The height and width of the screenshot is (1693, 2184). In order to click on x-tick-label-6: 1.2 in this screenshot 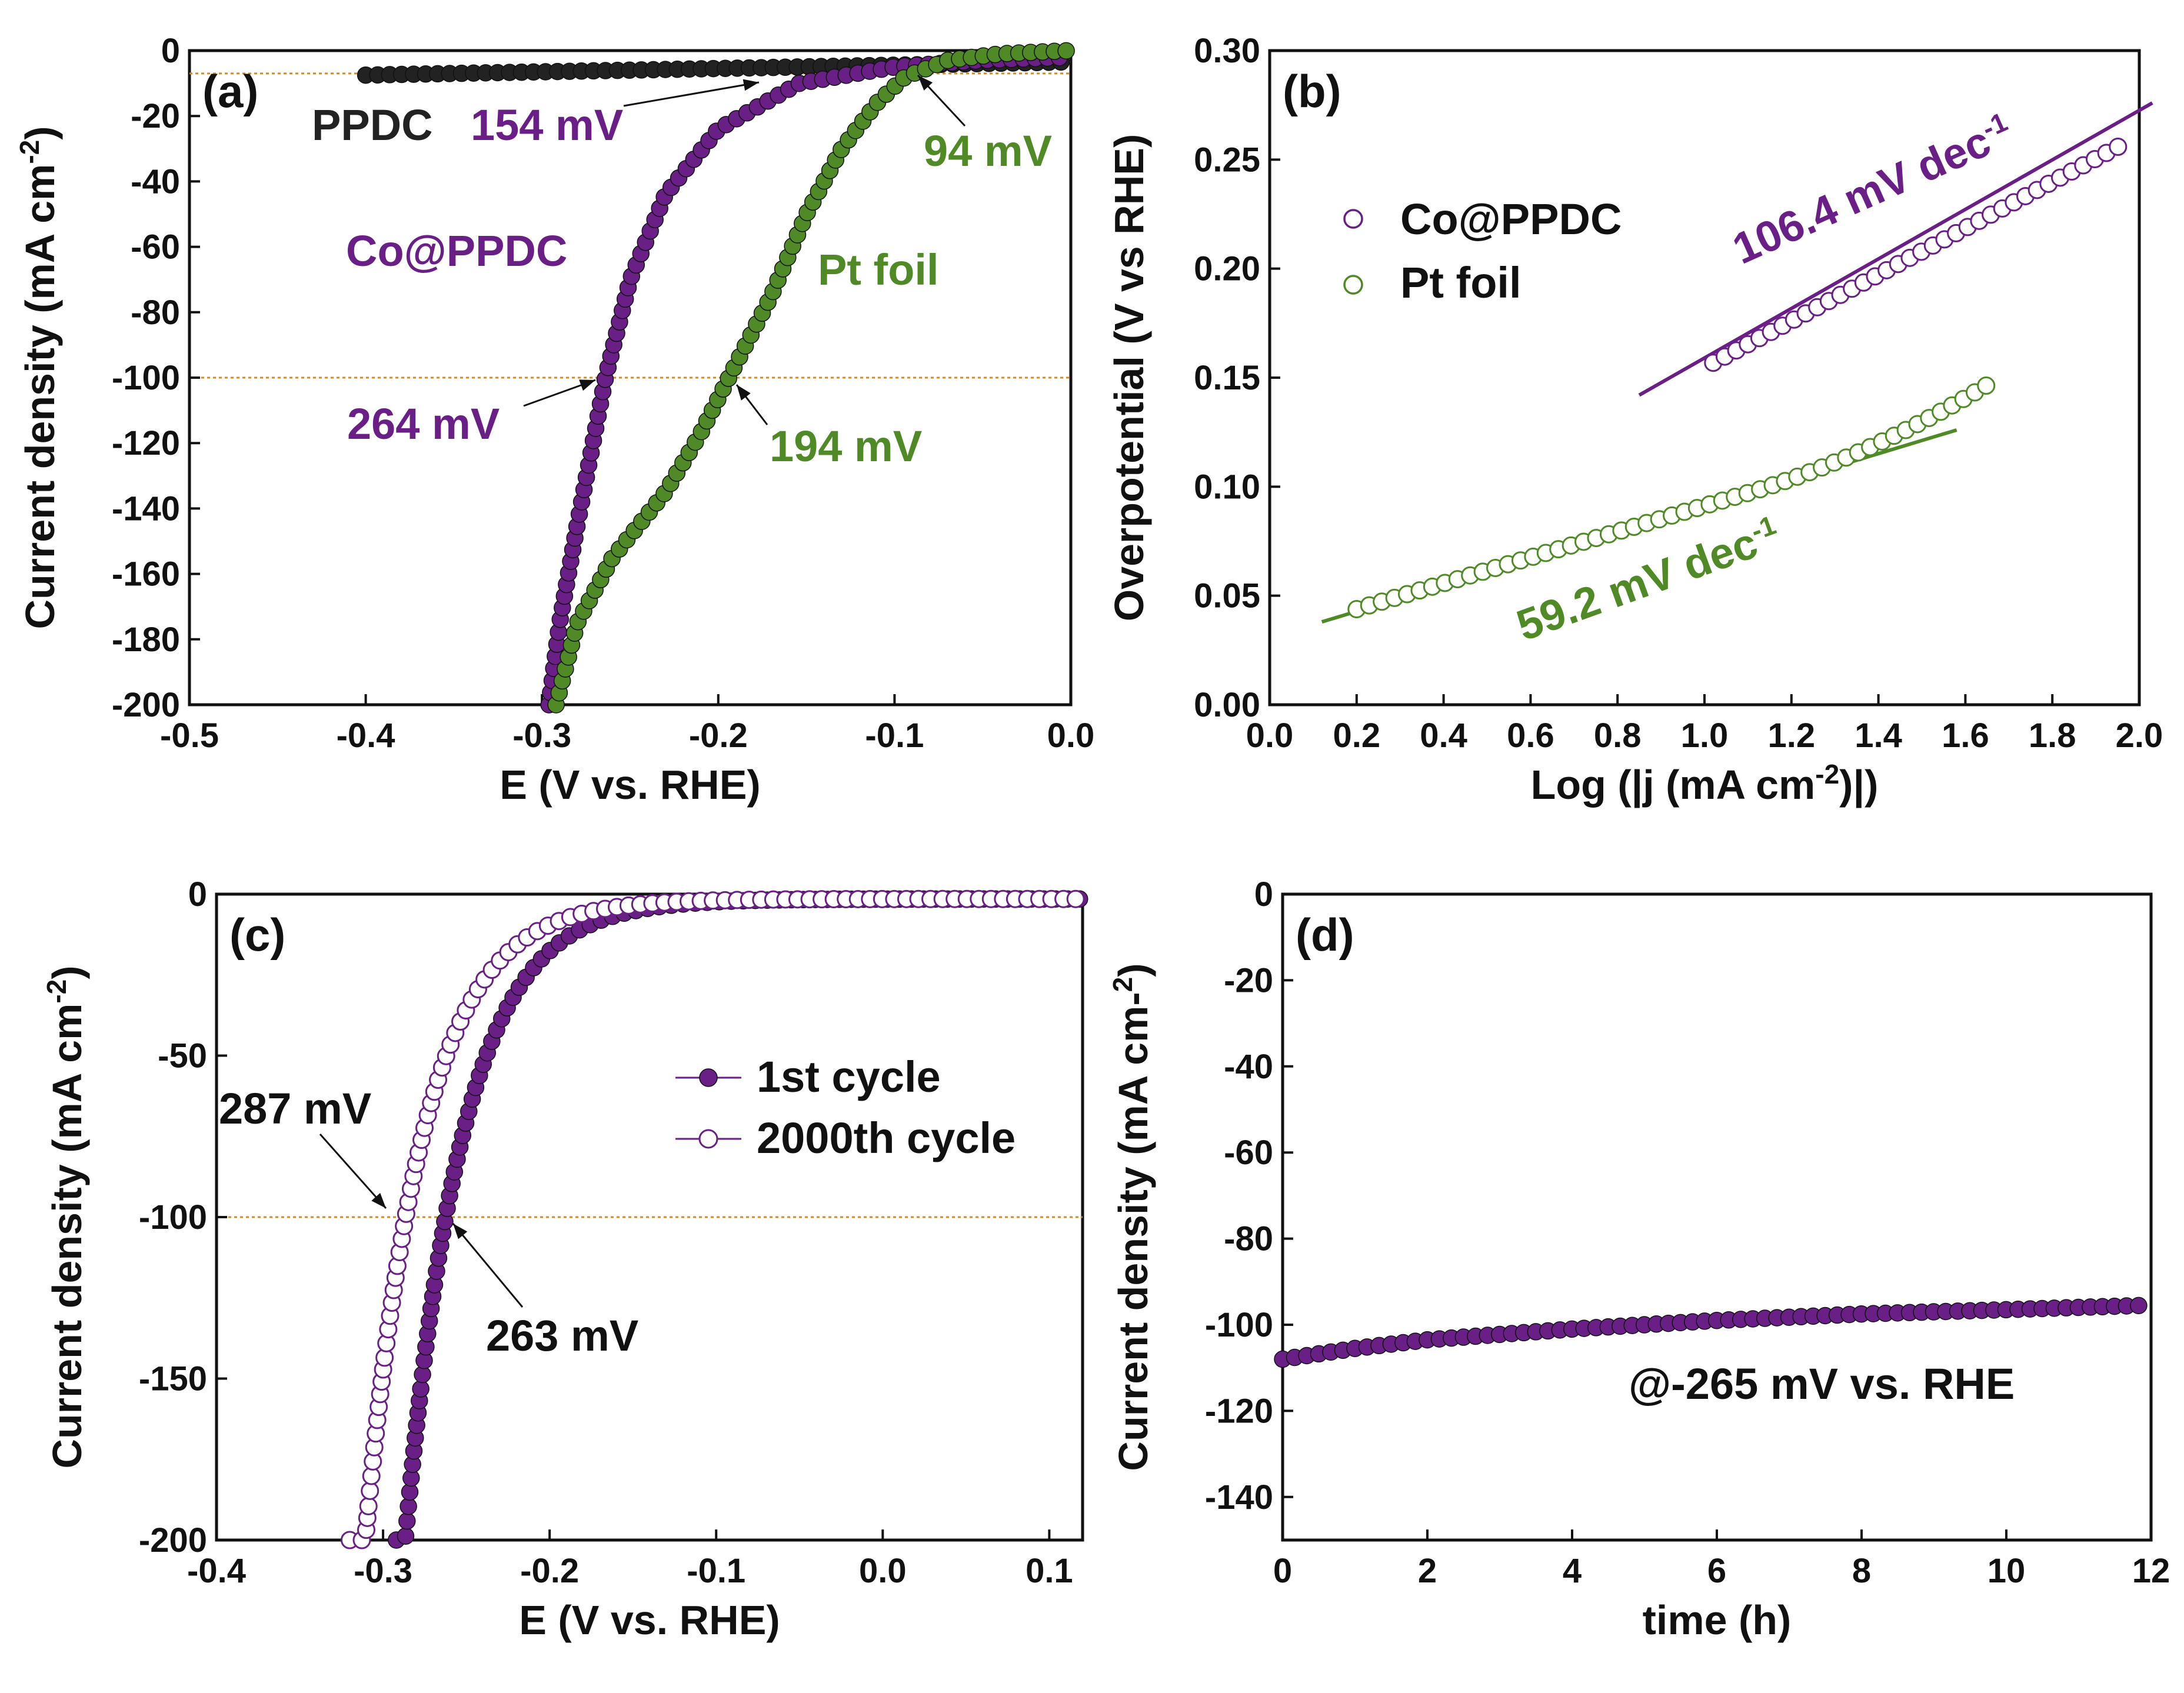, I will do `click(1791, 736)`.